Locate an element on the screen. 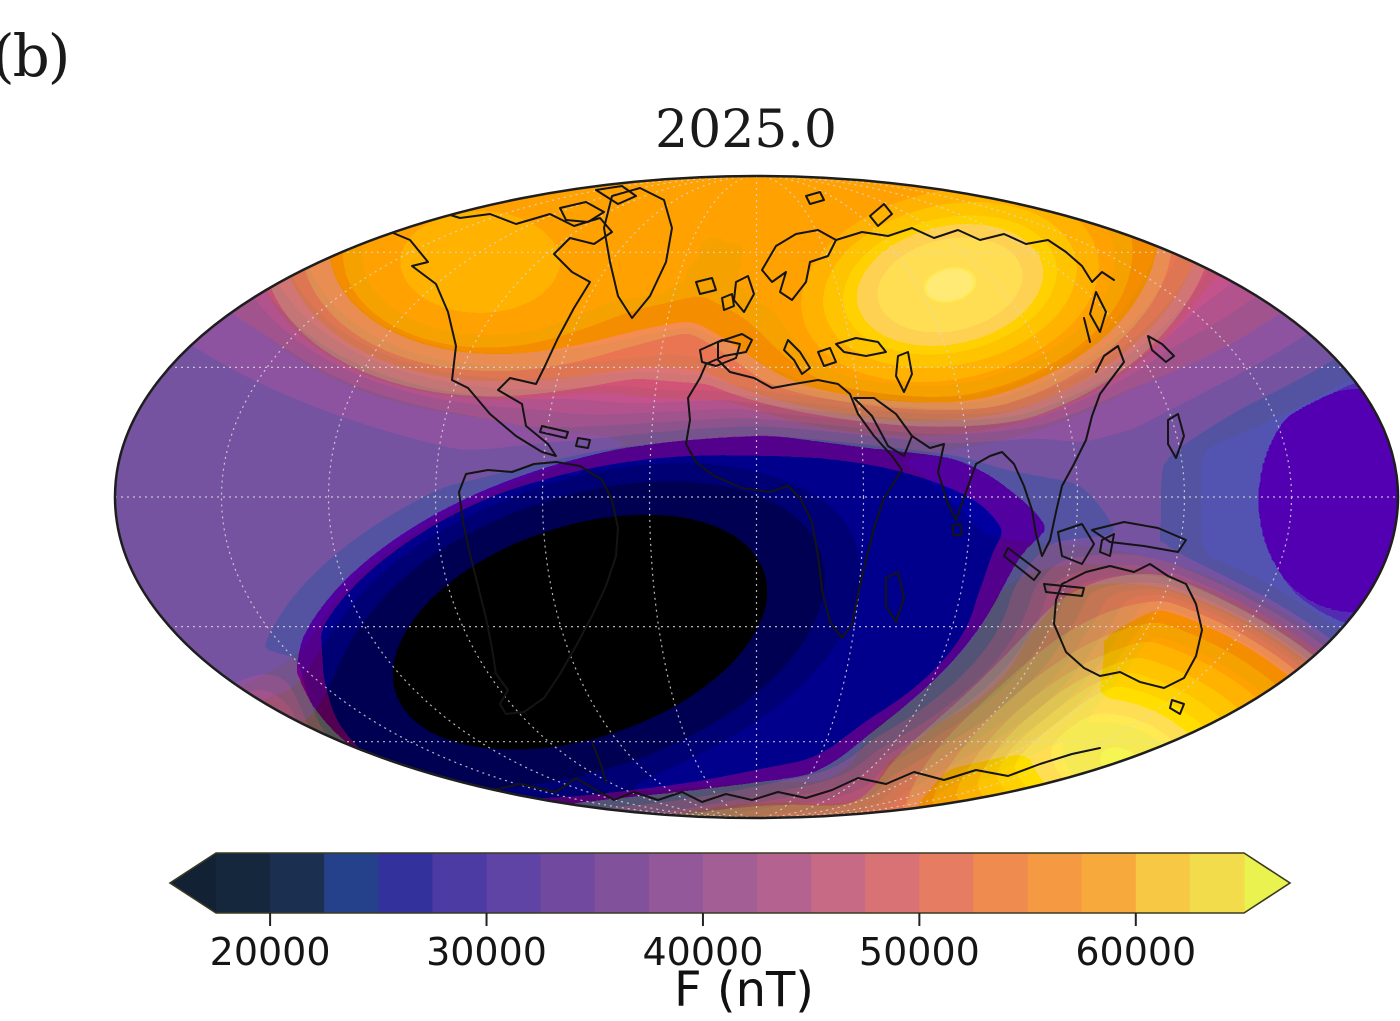  coast-iceland is located at coordinates (706, 286).